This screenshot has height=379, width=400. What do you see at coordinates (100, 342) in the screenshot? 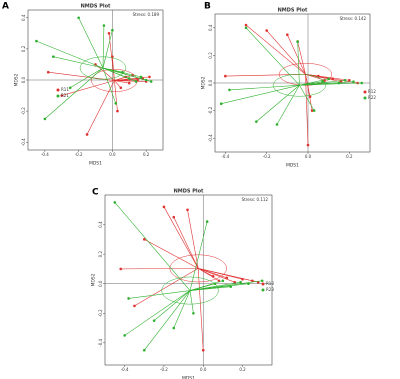
I see `y-tick-label: -0.4` at bounding box center [100, 342].